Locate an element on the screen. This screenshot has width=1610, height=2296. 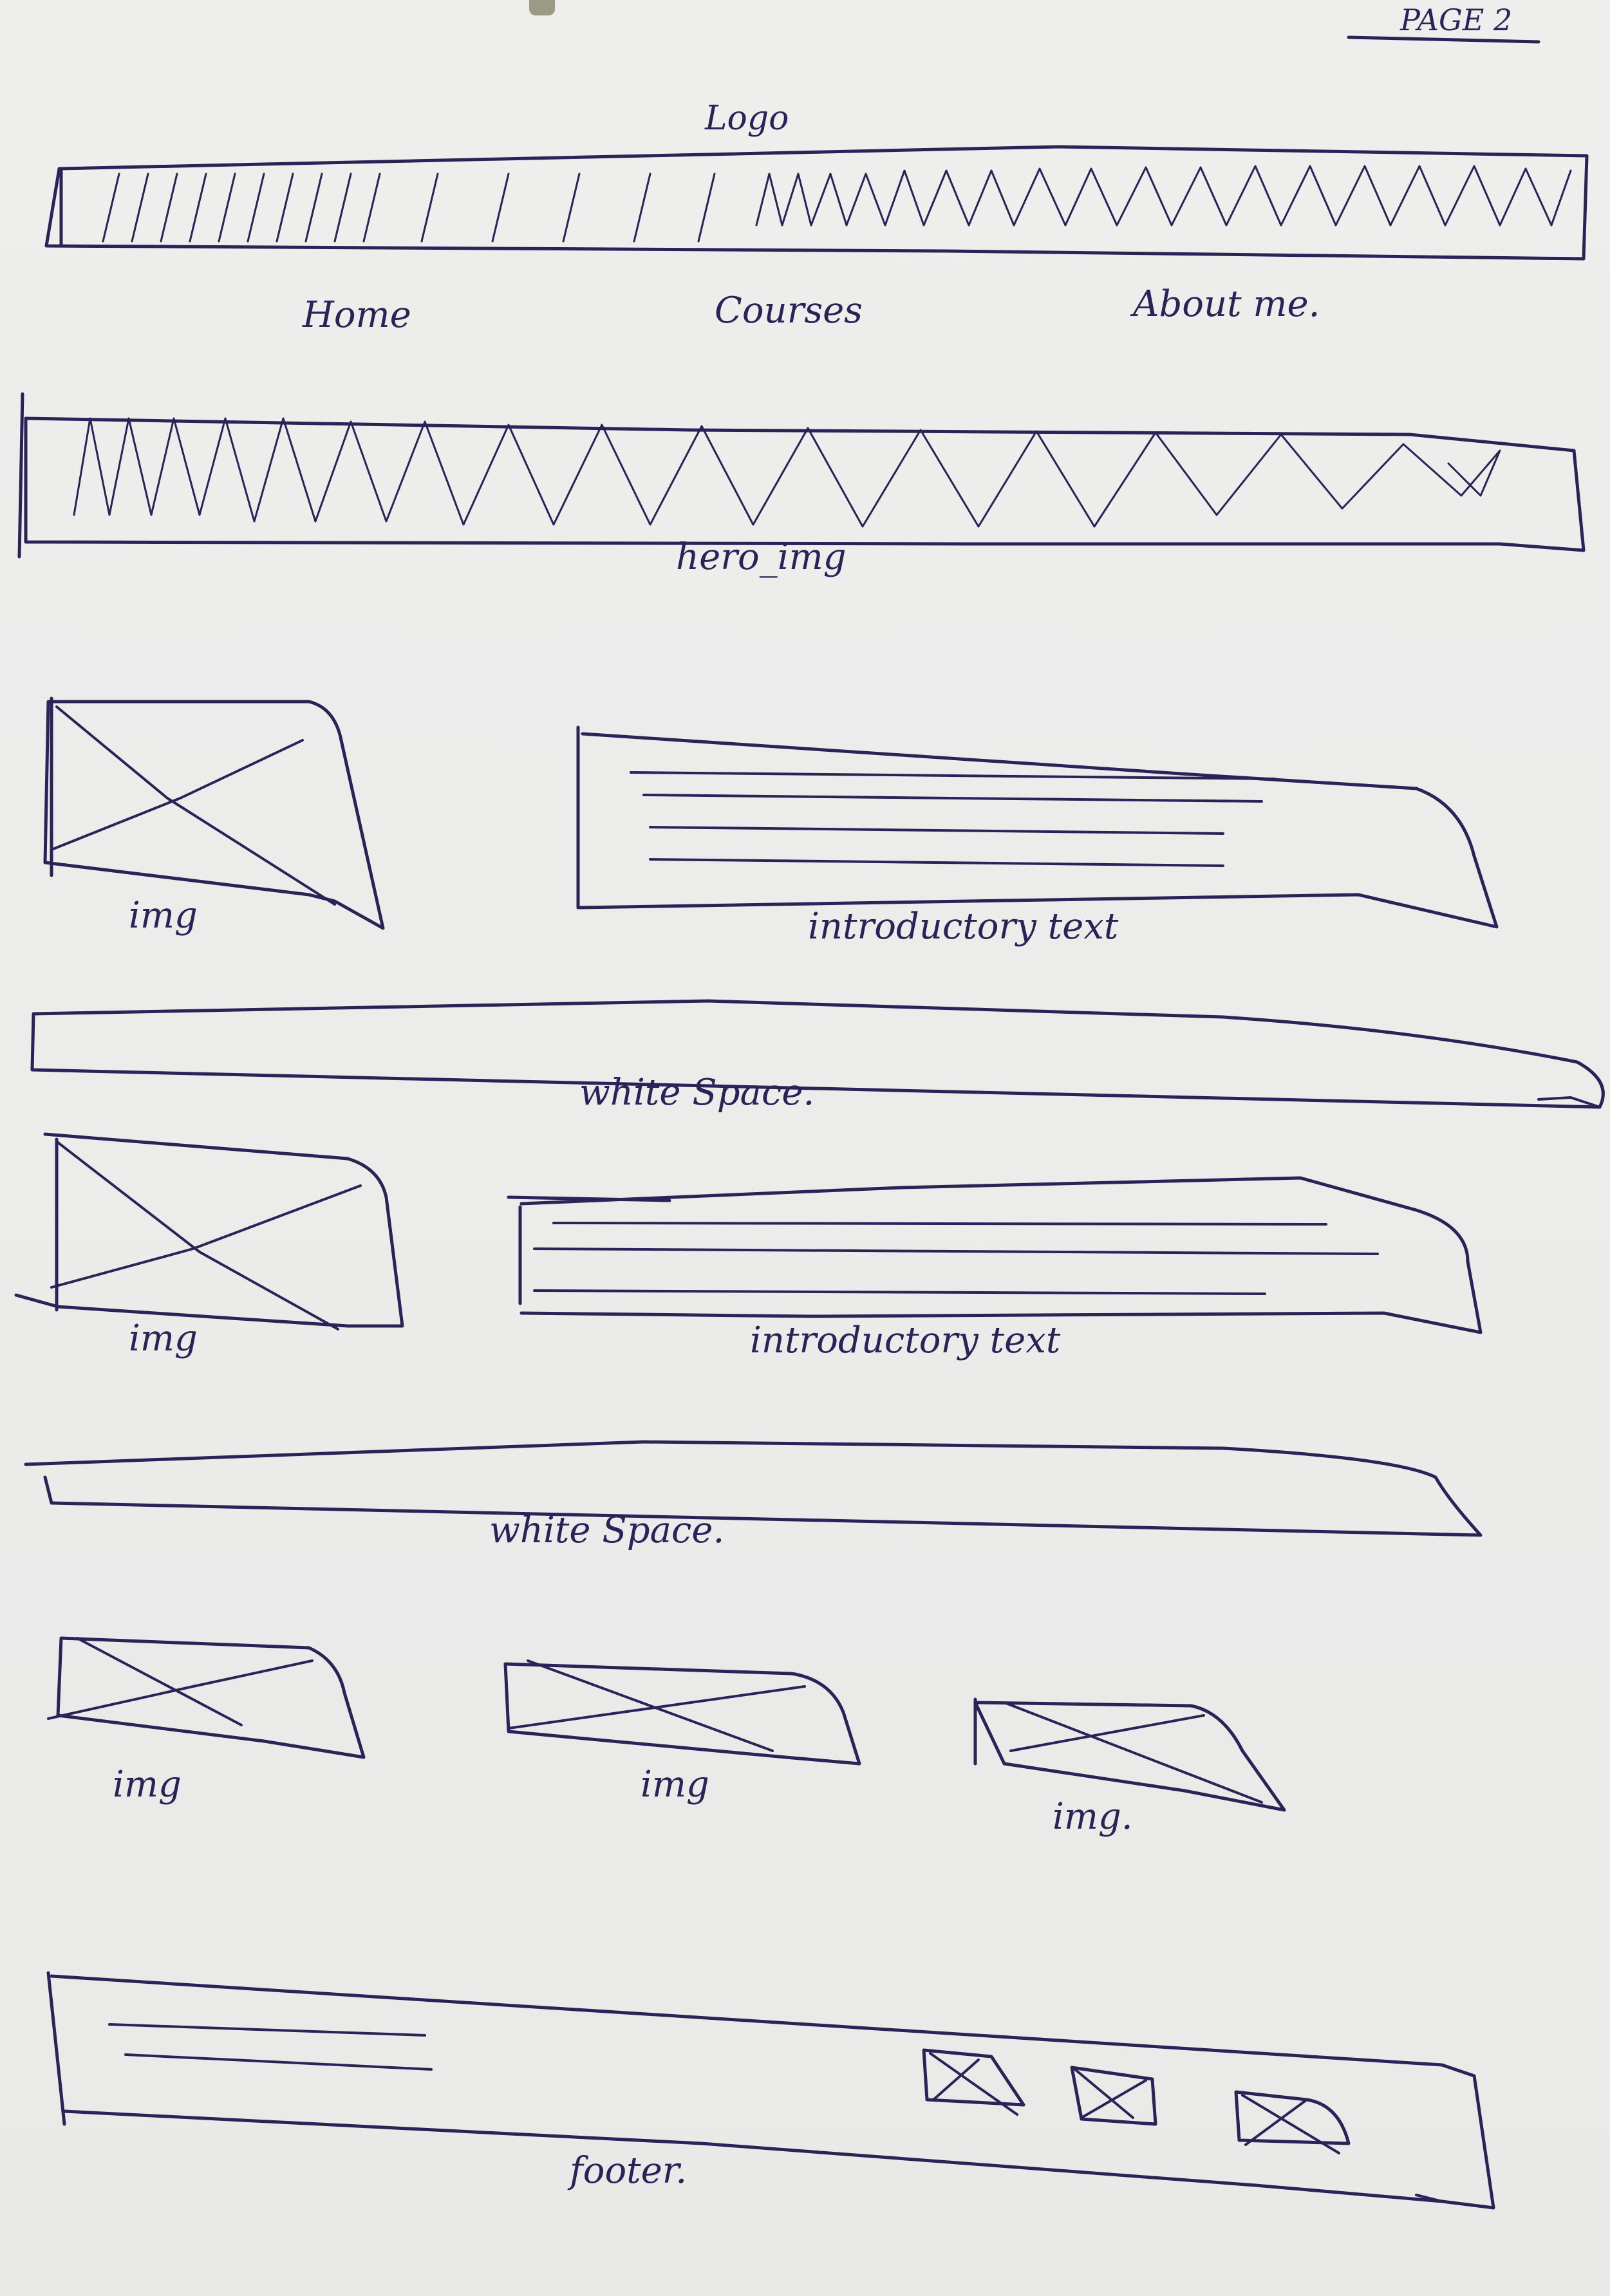
section1-img-placeholder is located at coordinates (214, 813).